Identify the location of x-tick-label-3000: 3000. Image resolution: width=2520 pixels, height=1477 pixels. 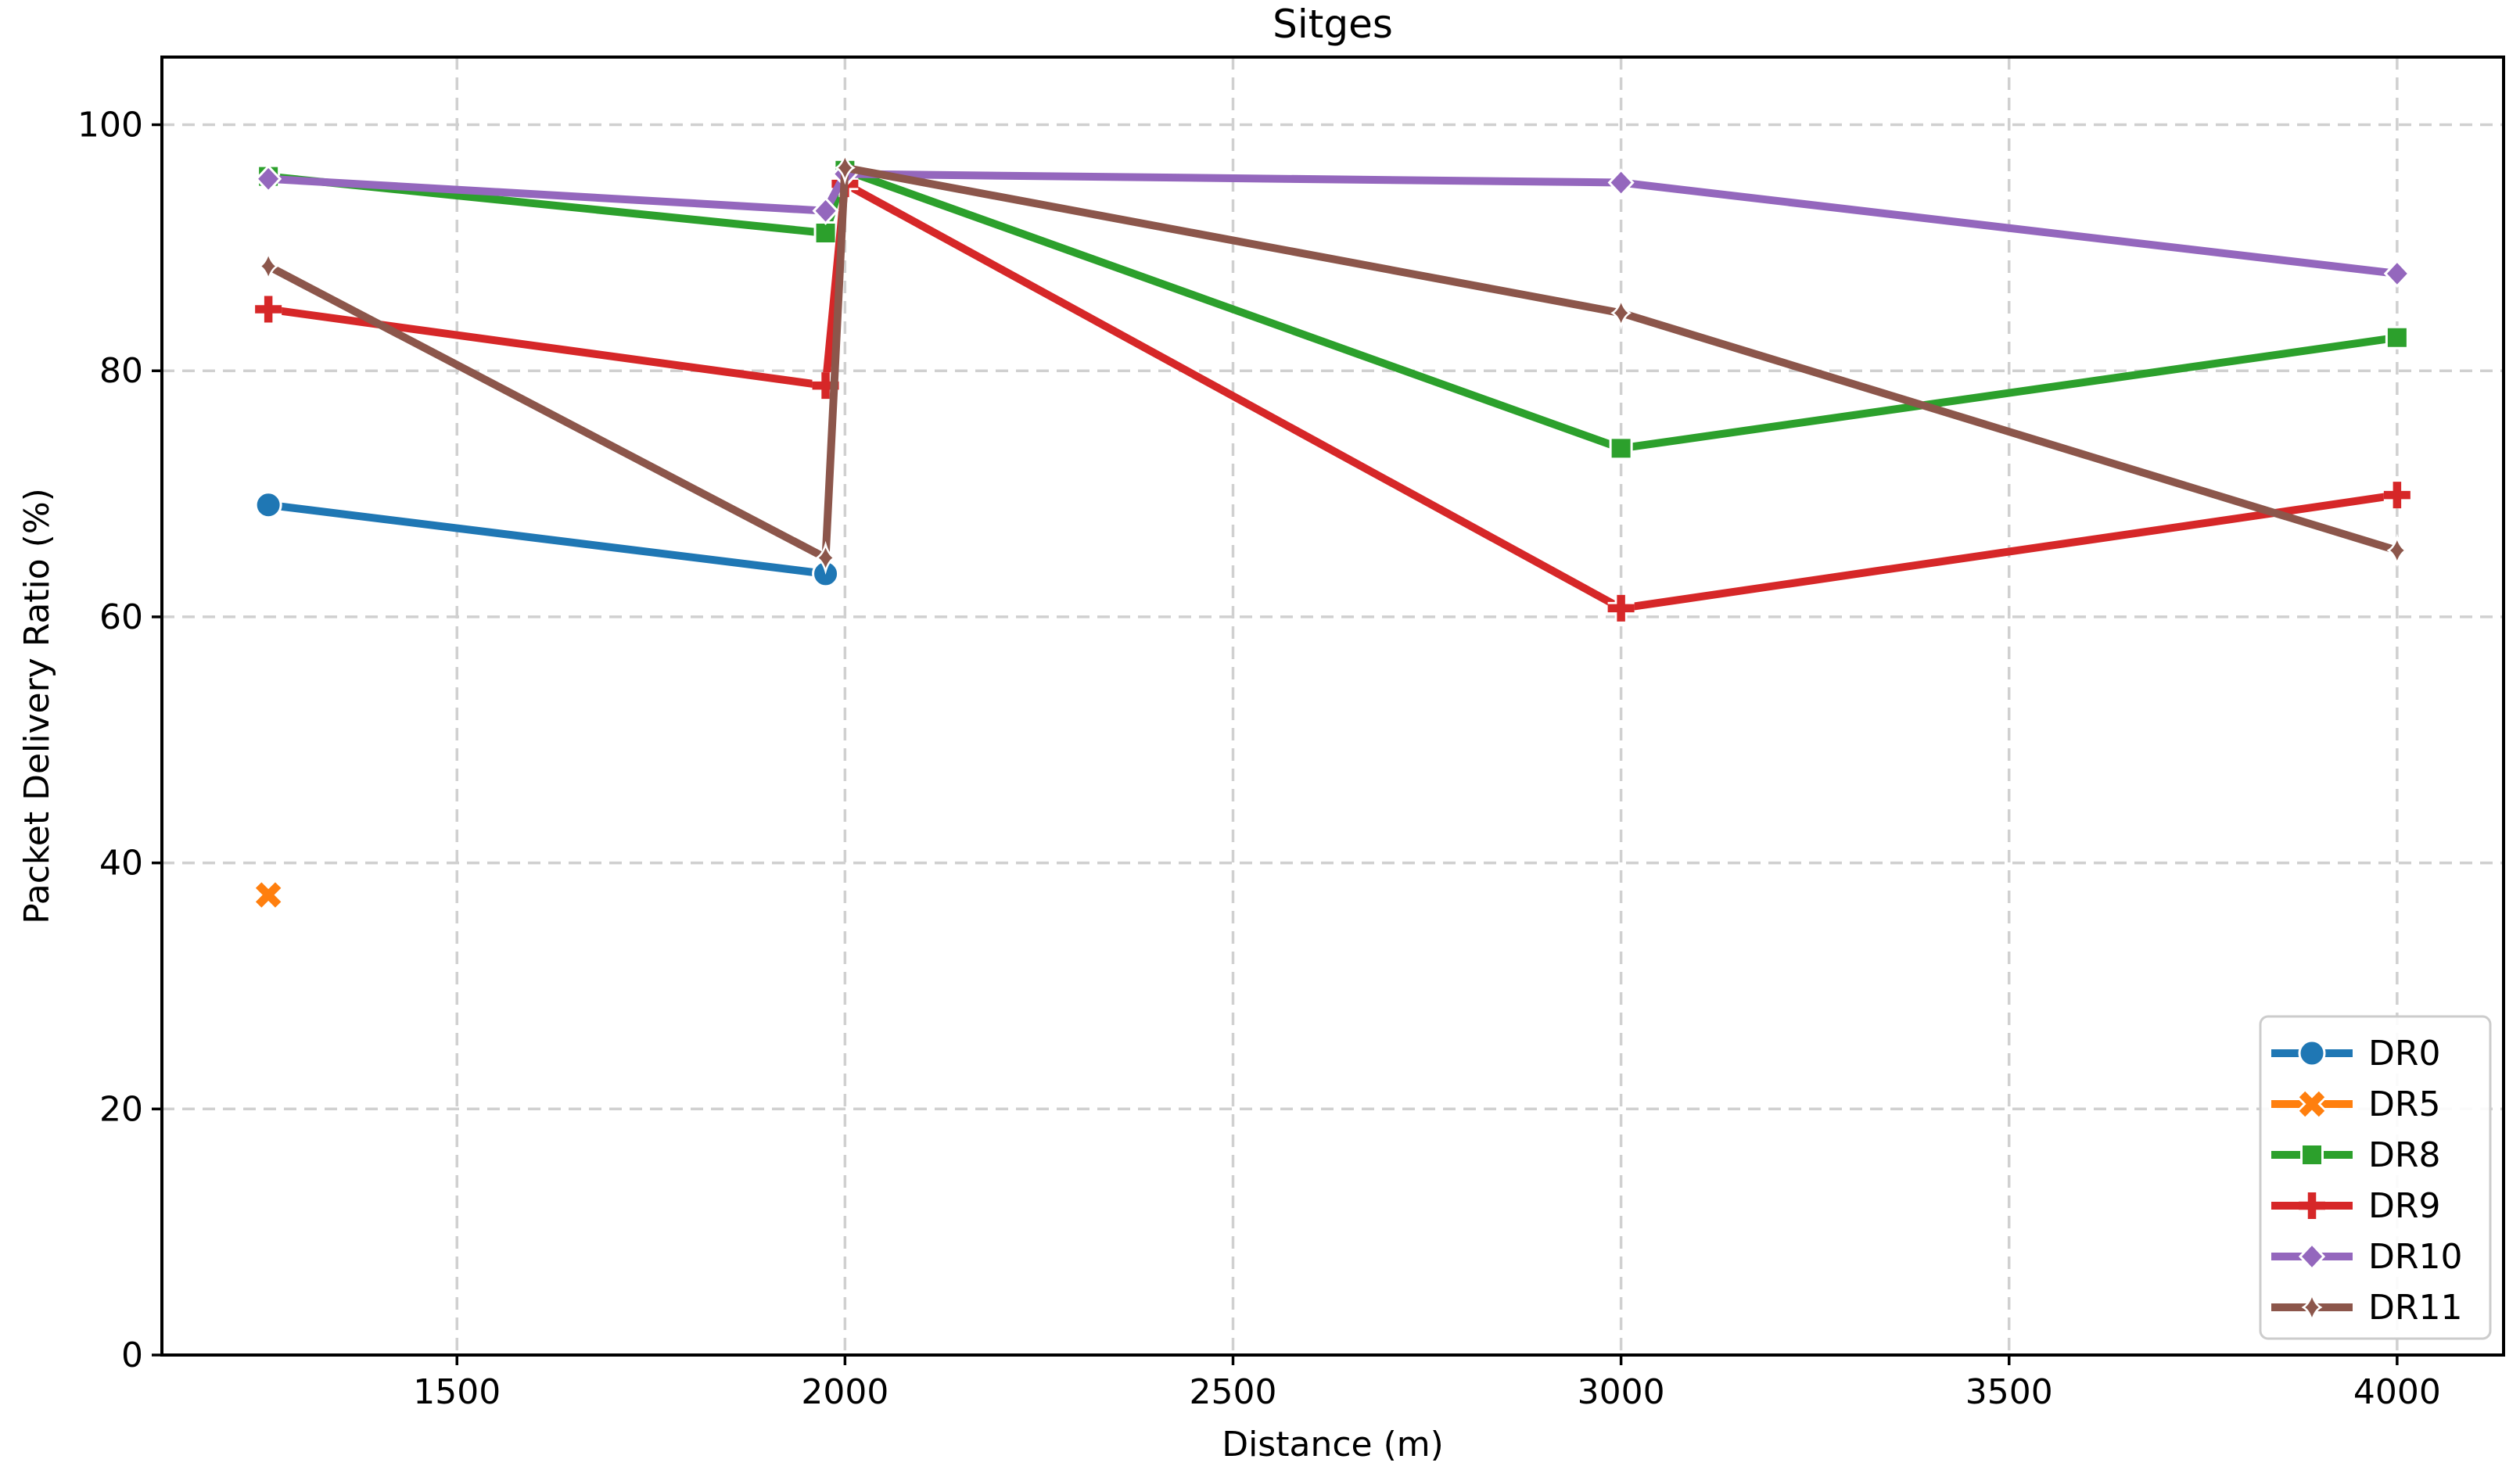
(1621, 1392).